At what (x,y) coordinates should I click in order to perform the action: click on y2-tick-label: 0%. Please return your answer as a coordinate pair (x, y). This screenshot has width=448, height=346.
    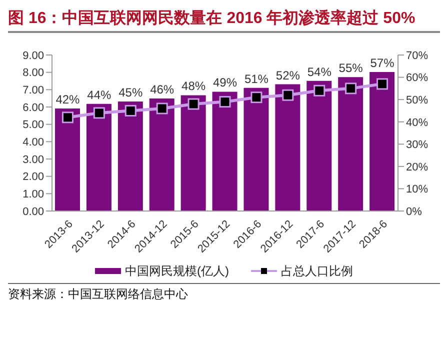
    Looking at the image, I should click on (414, 212).